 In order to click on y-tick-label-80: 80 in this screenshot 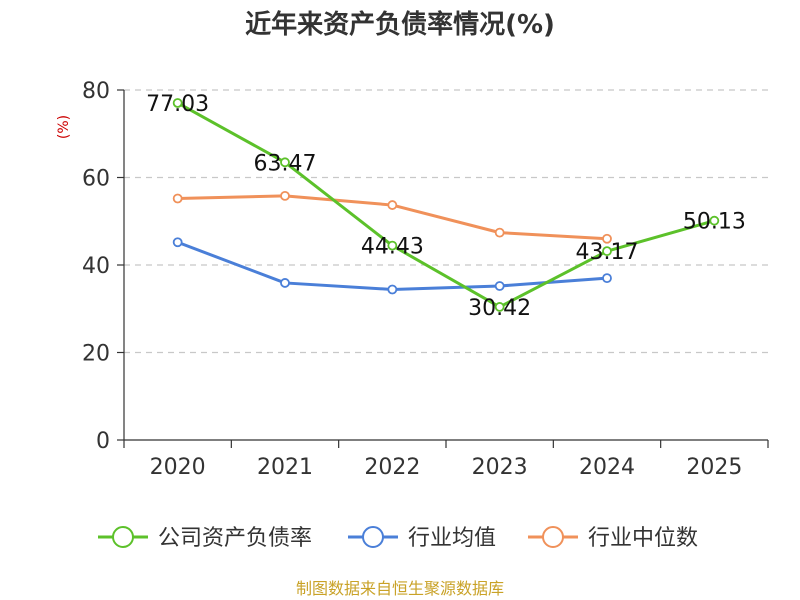, I will do `click(96, 91)`.